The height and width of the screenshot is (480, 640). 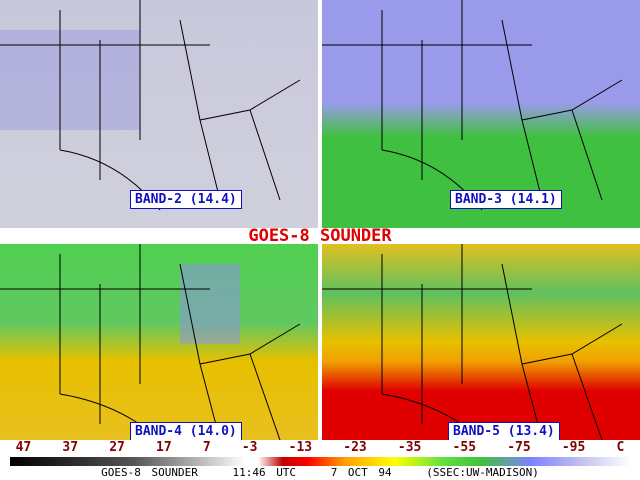 What do you see at coordinates (573, 447) in the screenshot?
I see `scale-label: -95` at bounding box center [573, 447].